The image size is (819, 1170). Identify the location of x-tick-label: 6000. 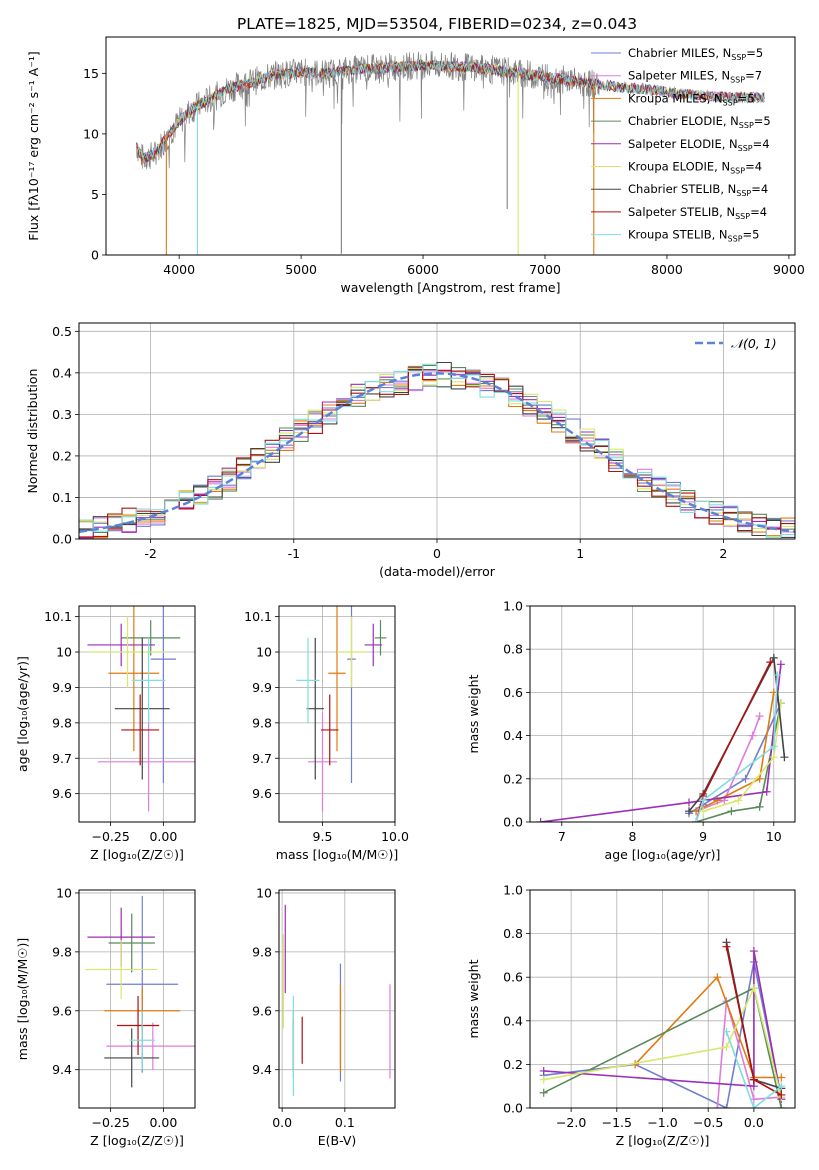
(423, 269).